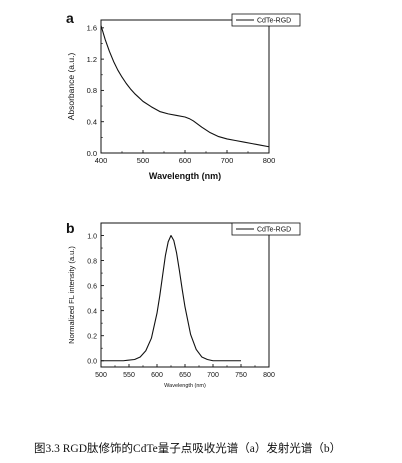 The image size is (402, 463). I want to click on panel-a-y-axis-label: Absorbance (a.u.), so click(71, 87).